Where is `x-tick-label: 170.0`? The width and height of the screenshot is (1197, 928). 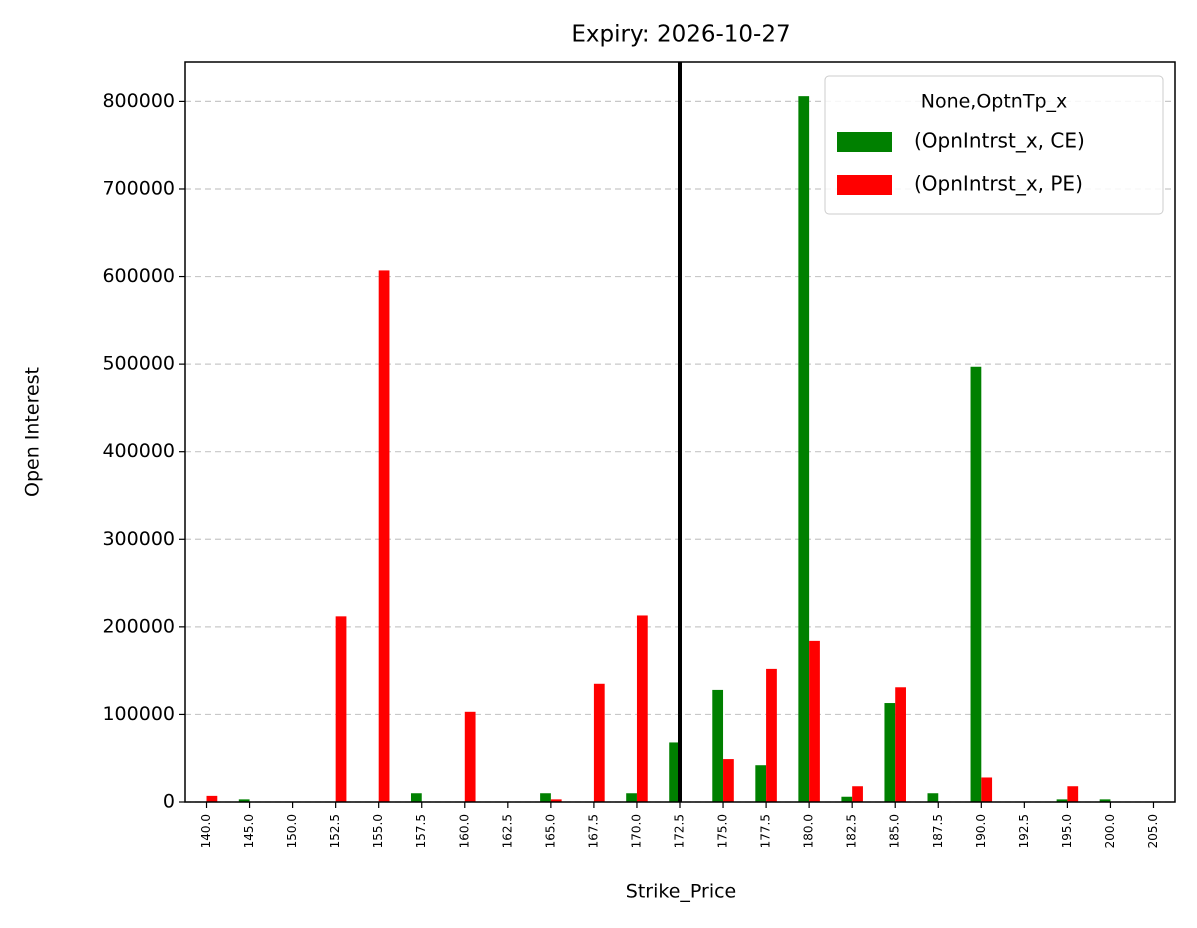 x-tick-label: 170.0 is located at coordinates (636, 831).